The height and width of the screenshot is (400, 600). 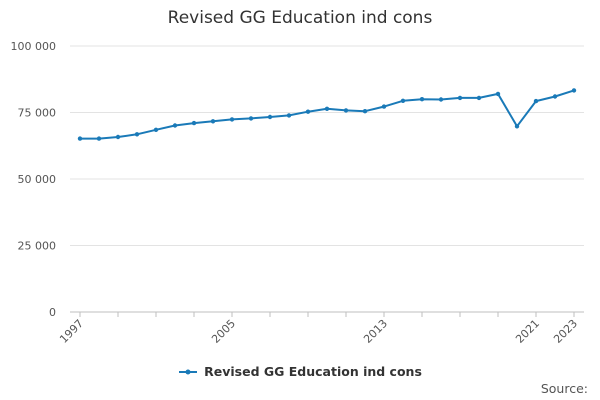 What do you see at coordinates (34, 46) in the screenshot?
I see `y-tick-label: 100 000` at bounding box center [34, 46].